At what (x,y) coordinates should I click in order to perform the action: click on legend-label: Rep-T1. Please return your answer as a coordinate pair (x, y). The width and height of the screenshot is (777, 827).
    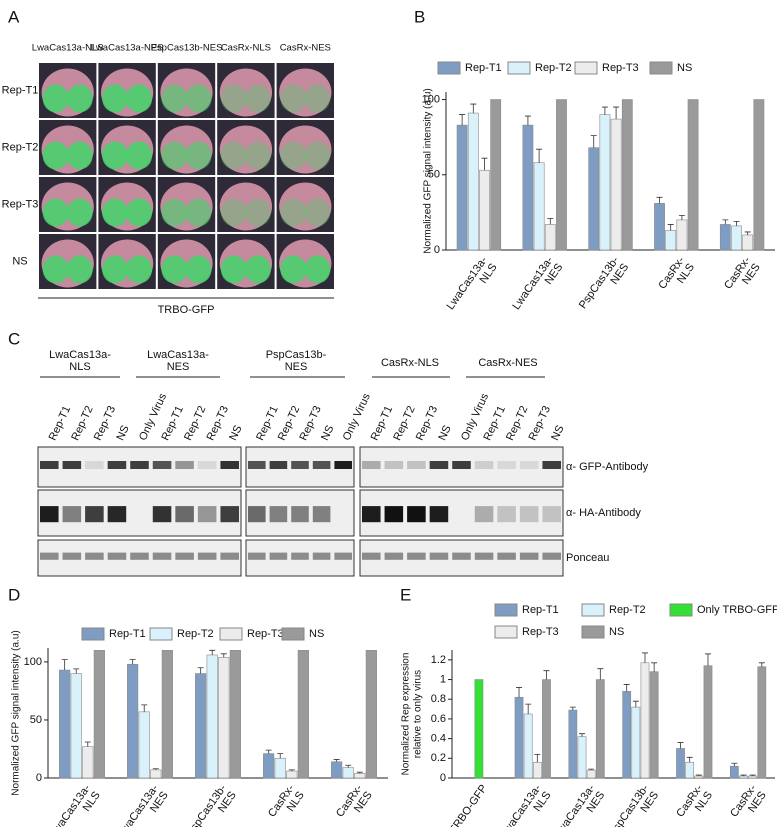
    Looking at the image, I should click on (127, 634).